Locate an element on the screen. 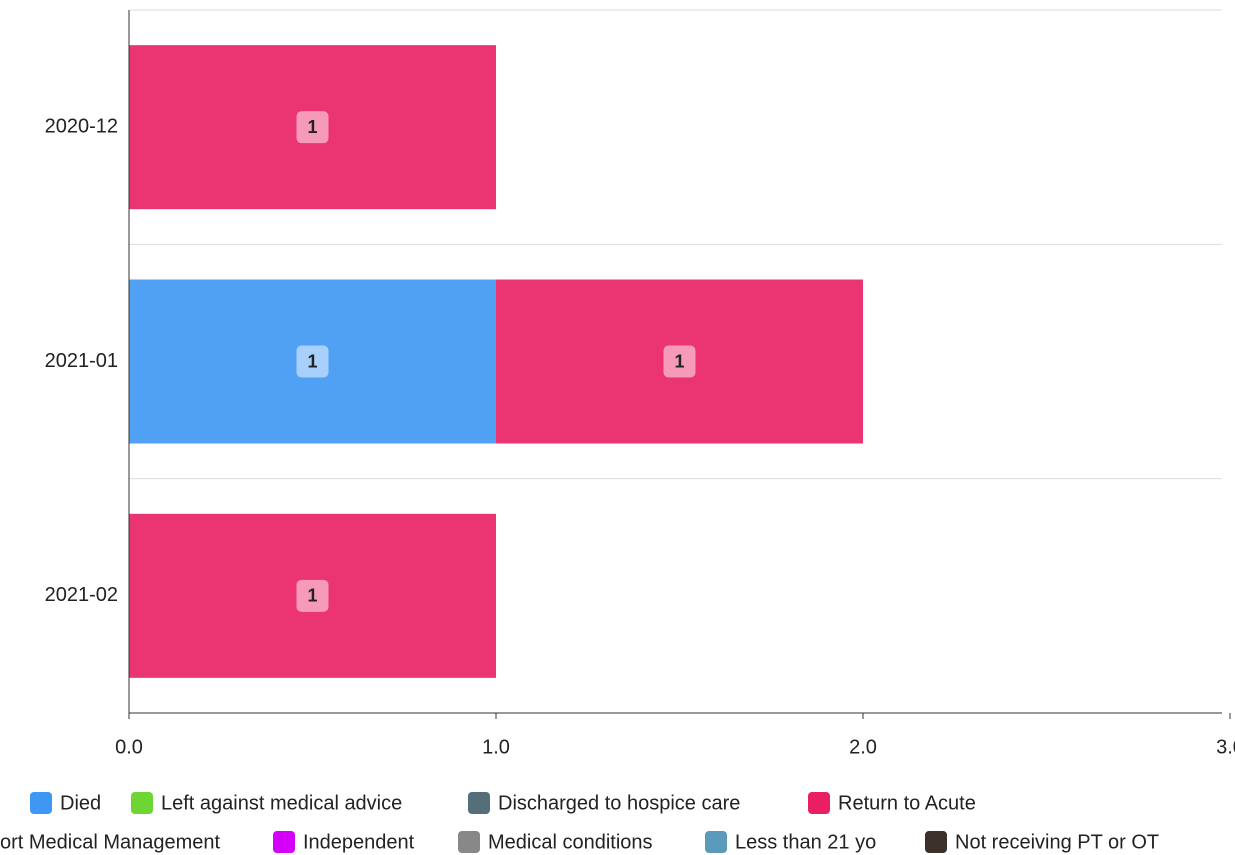 This screenshot has width=1235, height=855. x-tick-label: 3.0 is located at coordinates (1225, 747).